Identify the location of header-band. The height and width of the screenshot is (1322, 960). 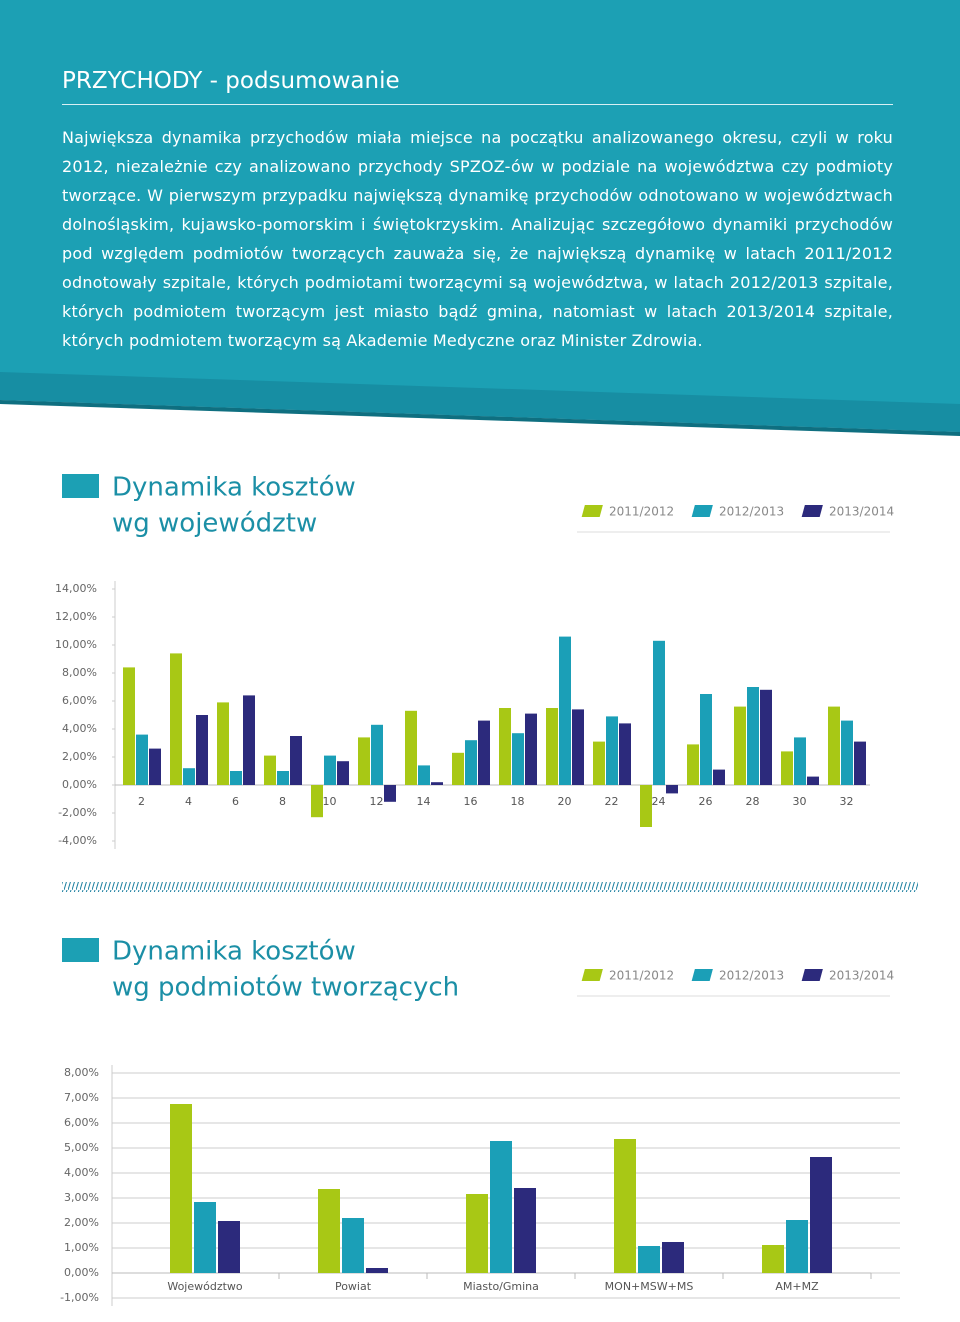
(480, 402).